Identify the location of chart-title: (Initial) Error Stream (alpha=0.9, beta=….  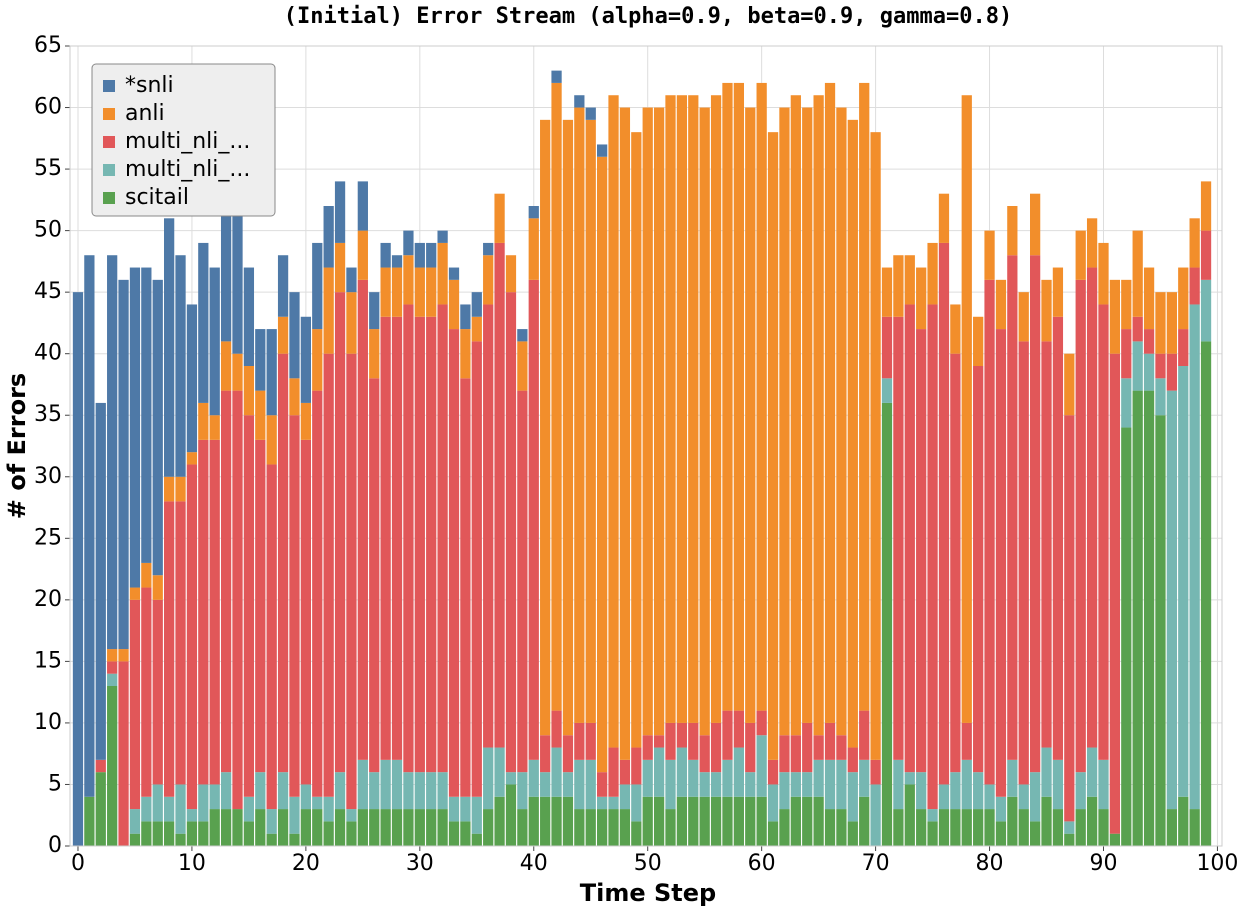
(648, 16).